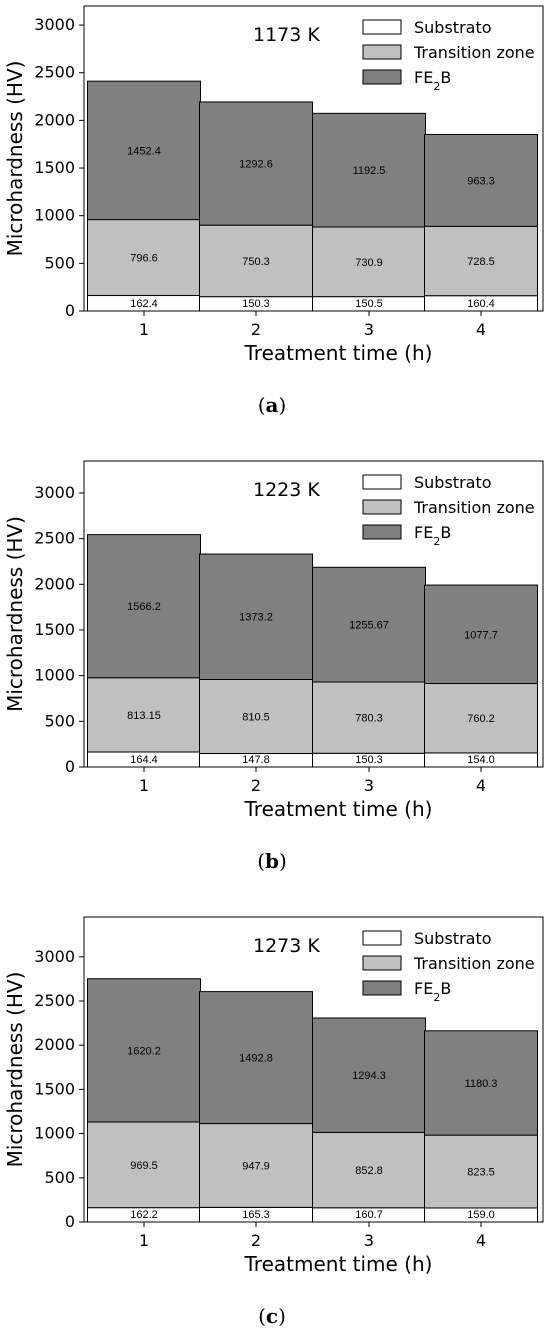 This screenshot has height=1334, width=550. I want to click on data-label: 1294.3, so click(369, 1076).